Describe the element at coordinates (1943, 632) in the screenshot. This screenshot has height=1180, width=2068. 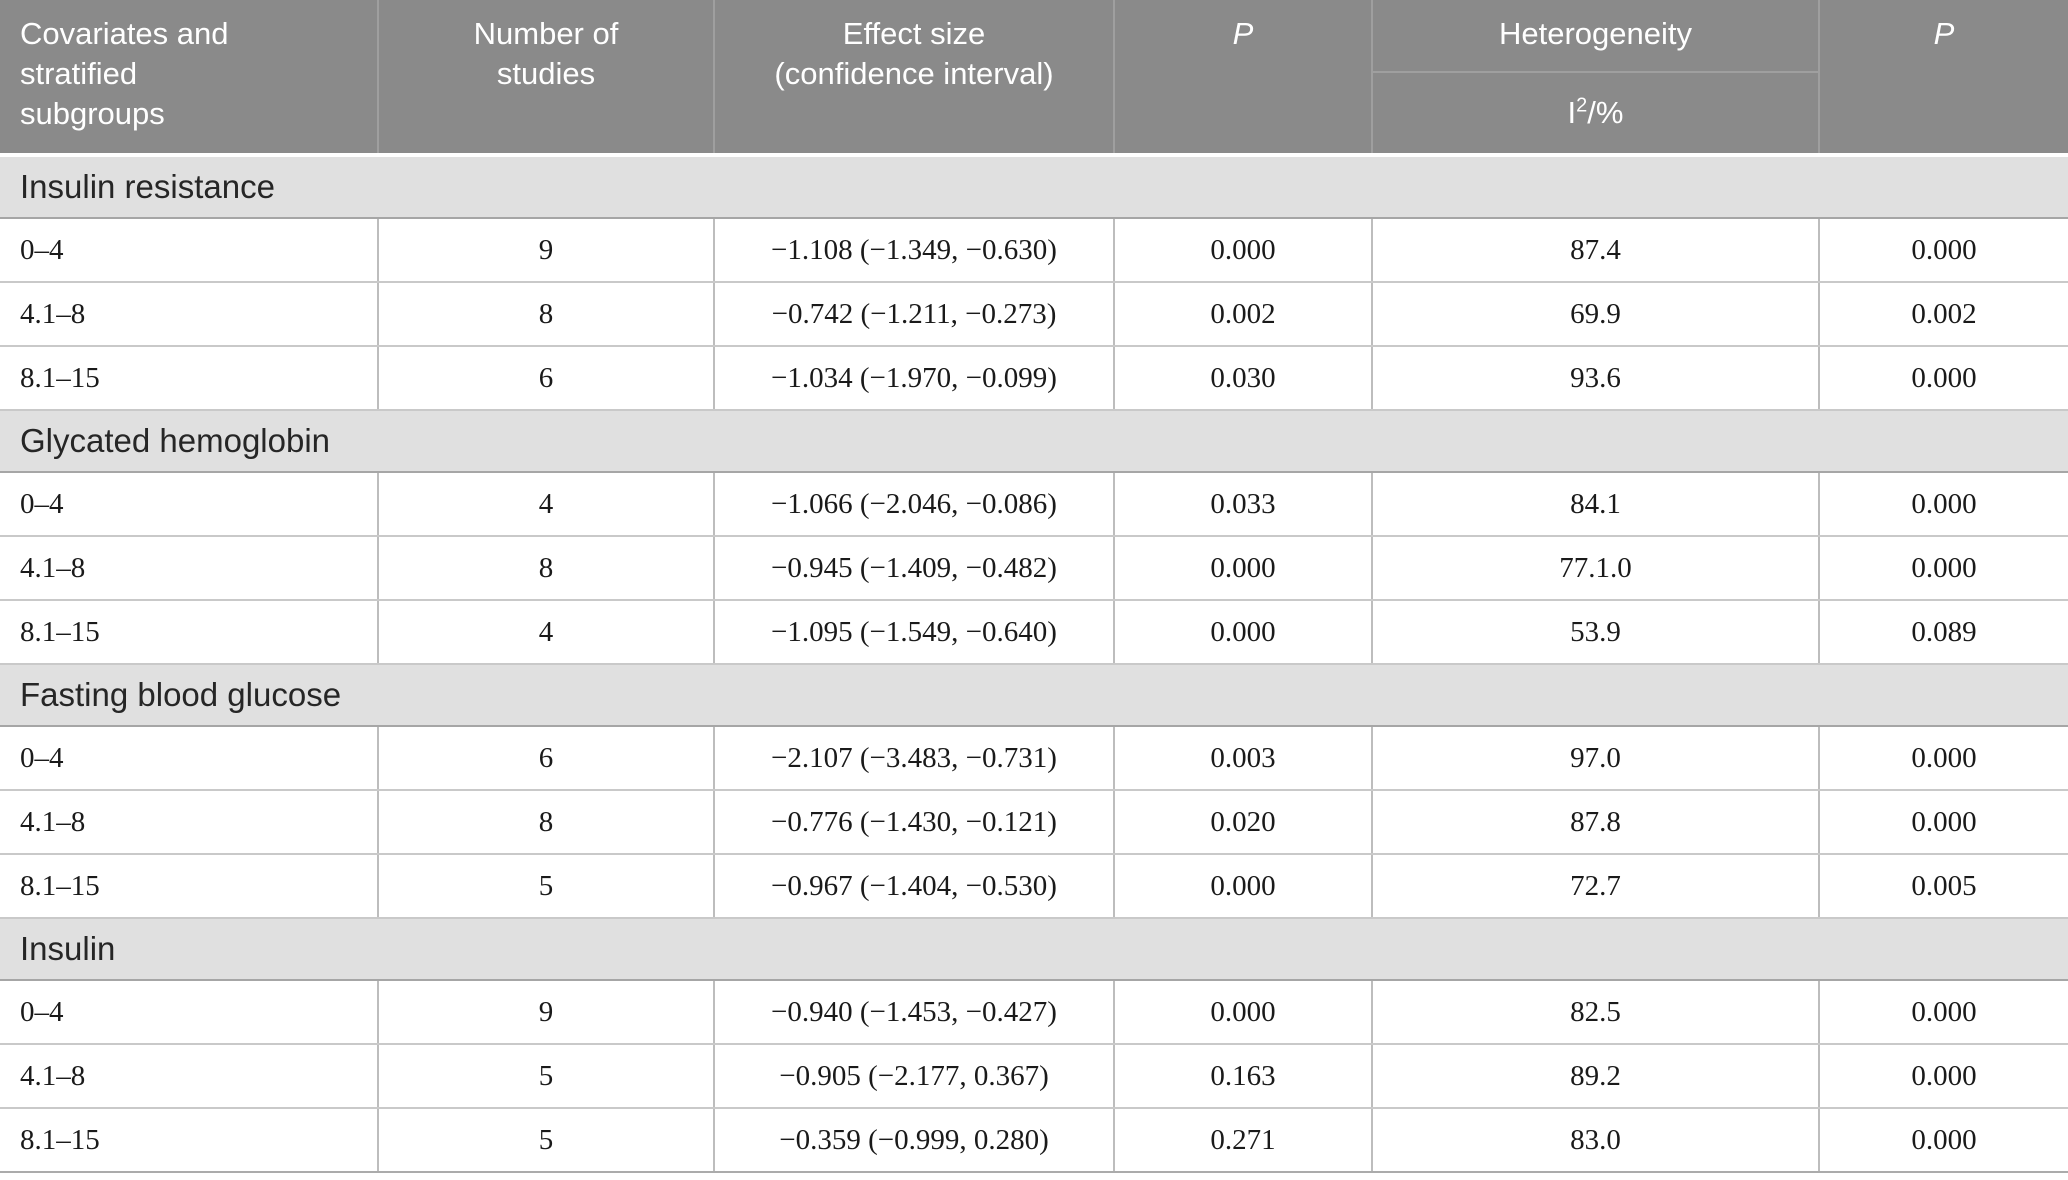
I see `cell-heterogeneity-p-value: 0.089` at that location.